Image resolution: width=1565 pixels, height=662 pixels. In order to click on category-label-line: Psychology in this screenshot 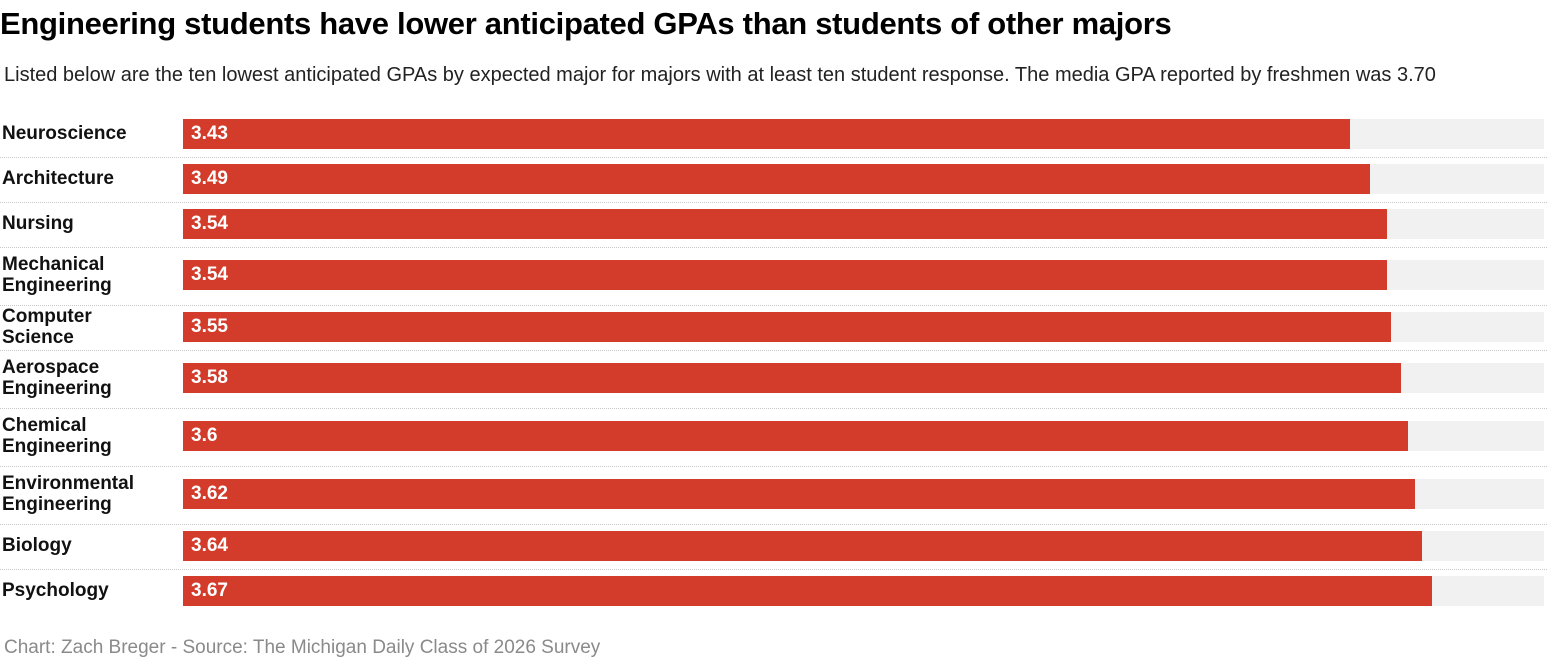, I will do `click(55, 590)`.